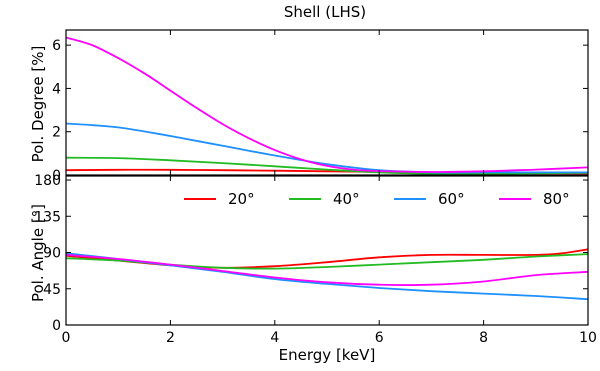 The height and width of the screenshot is (371, 600). I want to click on legend-label: 60°, so click(451, 199).